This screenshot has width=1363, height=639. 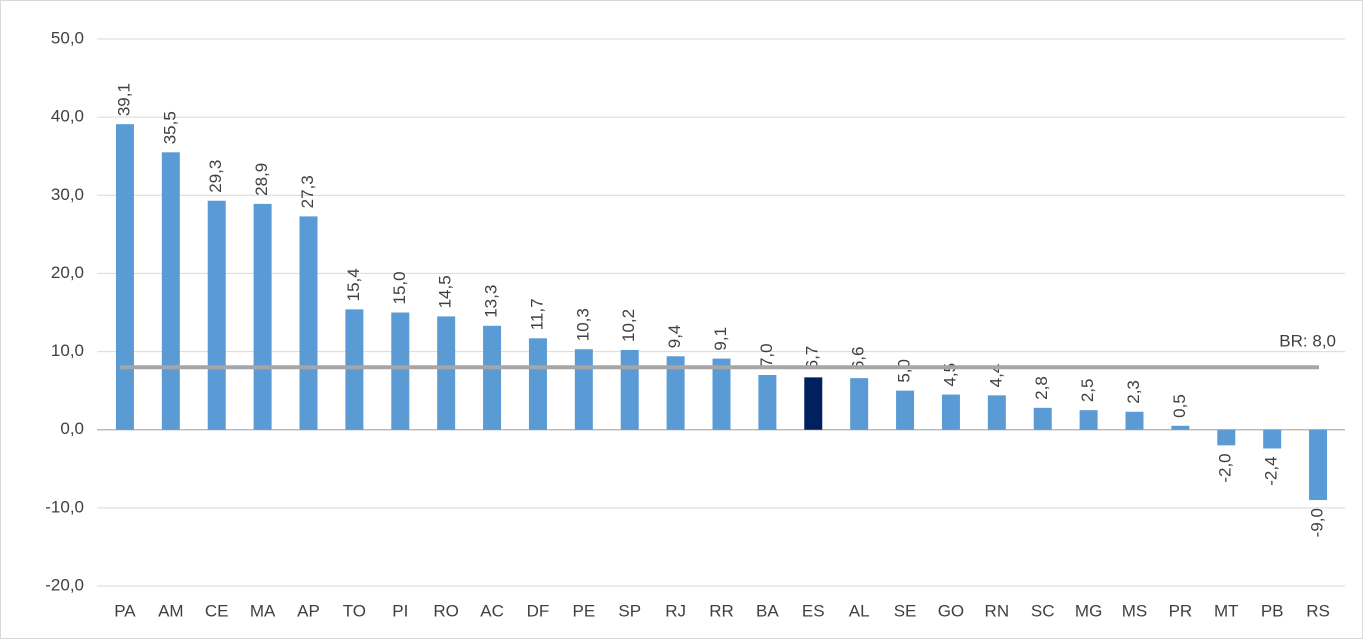 What do you see at coordinates (995, 376) in the screenshot?
I see `data-label: 4,4` at bounding box center [995, 376].